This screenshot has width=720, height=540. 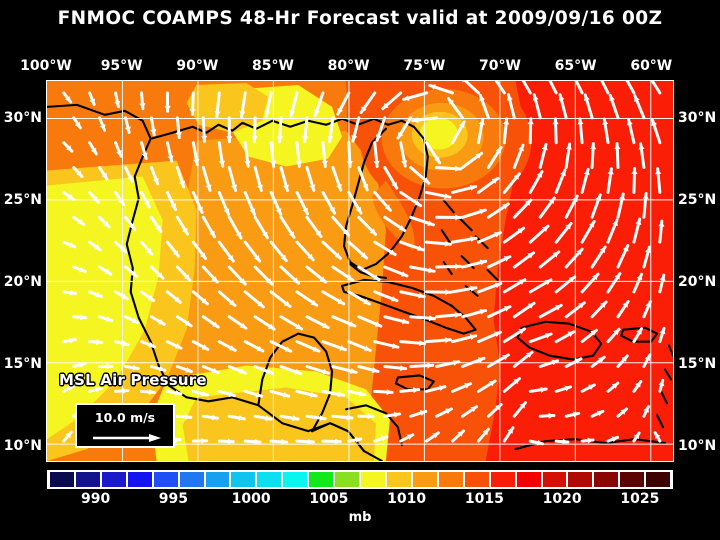 What do you see at coordinates (697, 445) in the screenshot?
I see `latitude-tick-label-right: 10°N` at bounding box center [697, 445].